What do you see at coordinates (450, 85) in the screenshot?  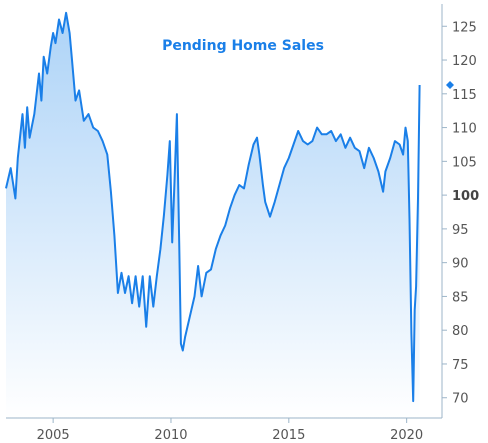 I see `last-value-marker` at bounding box center [450, 85].